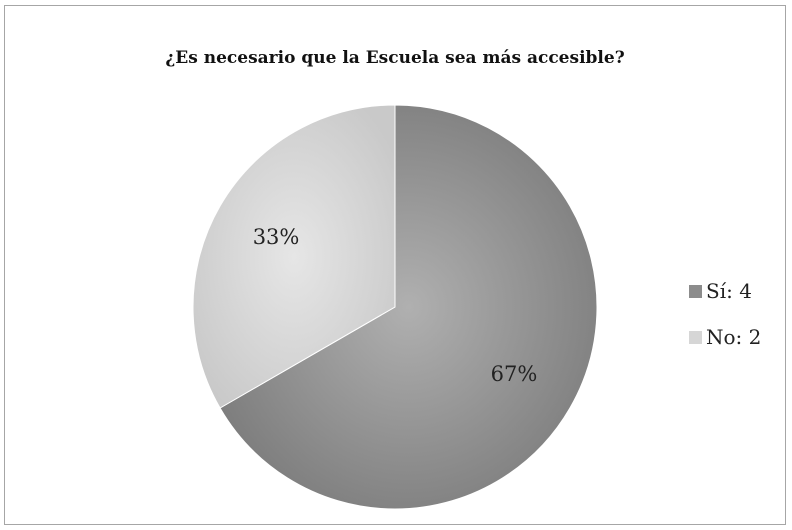 The image size is (792, 530). I want to click on pie-label-no: 33%, so click(276, 237).